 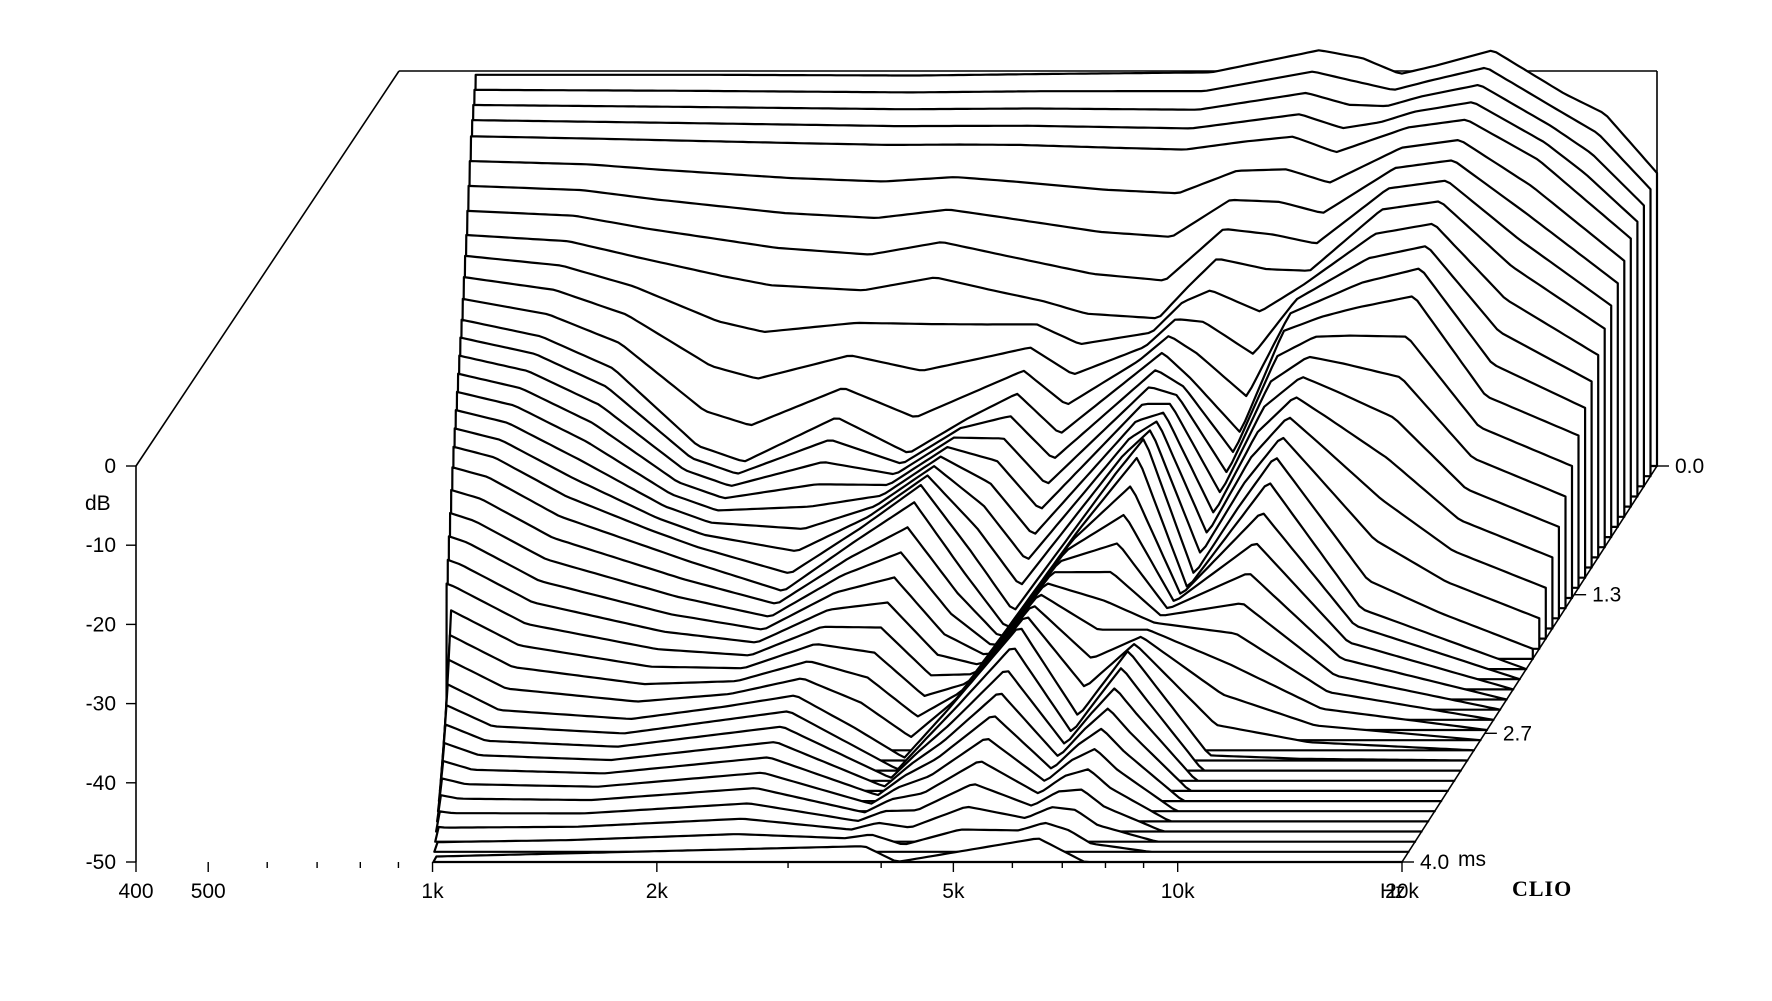 What do you see at coordinates (432, 891) in the screenshot?
I see `hz-tick-label-2: 1k` at bounding box center [432, 891].